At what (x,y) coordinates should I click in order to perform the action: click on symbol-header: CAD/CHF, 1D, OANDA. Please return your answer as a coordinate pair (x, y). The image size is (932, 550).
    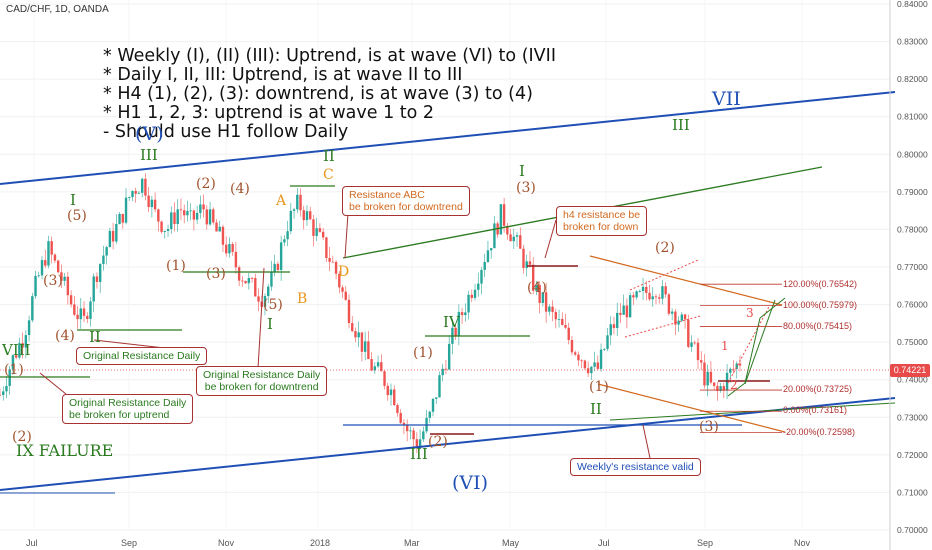
    Looking at the image, I should click on (57, 9).